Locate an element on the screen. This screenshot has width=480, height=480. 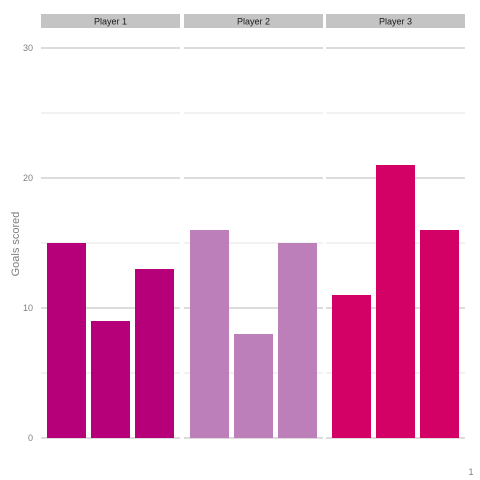
facet-strips: Player 1 Player 2 Player 3 is located at coordinates (253, 21).